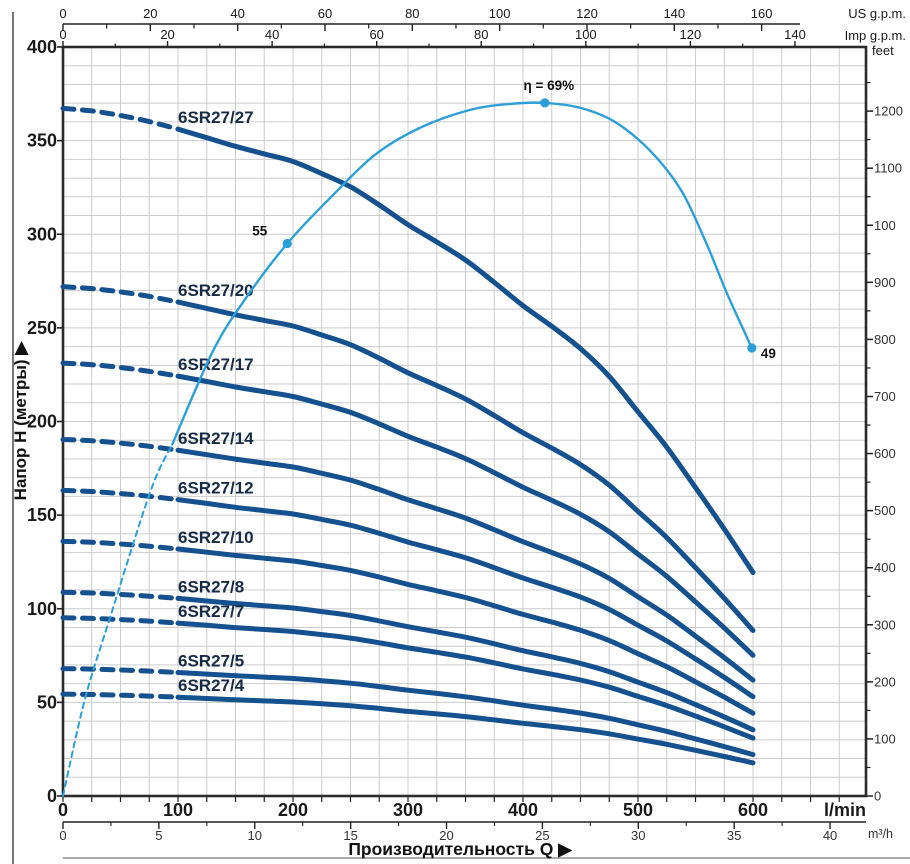 Image resolution: width=910 pixels, height=864 pixels. What do you see at coordinates (674, 13) in the screenshot?
I see `us-gpm-tick-label: 140` at bounding box center [674, 13].